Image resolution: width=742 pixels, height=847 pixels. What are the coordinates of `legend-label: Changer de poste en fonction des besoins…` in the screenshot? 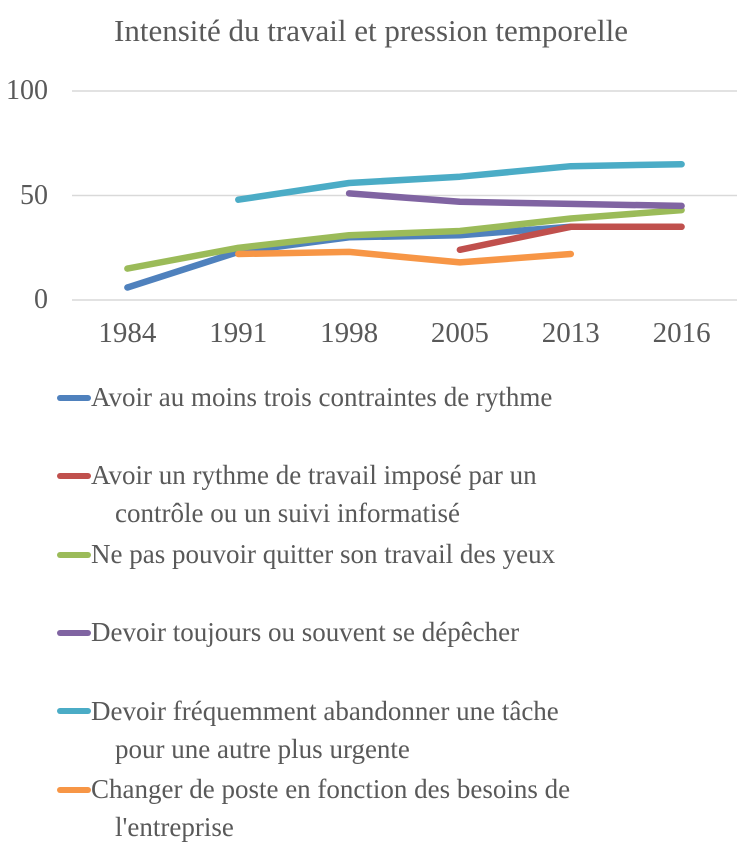 It's located at (331, 789).